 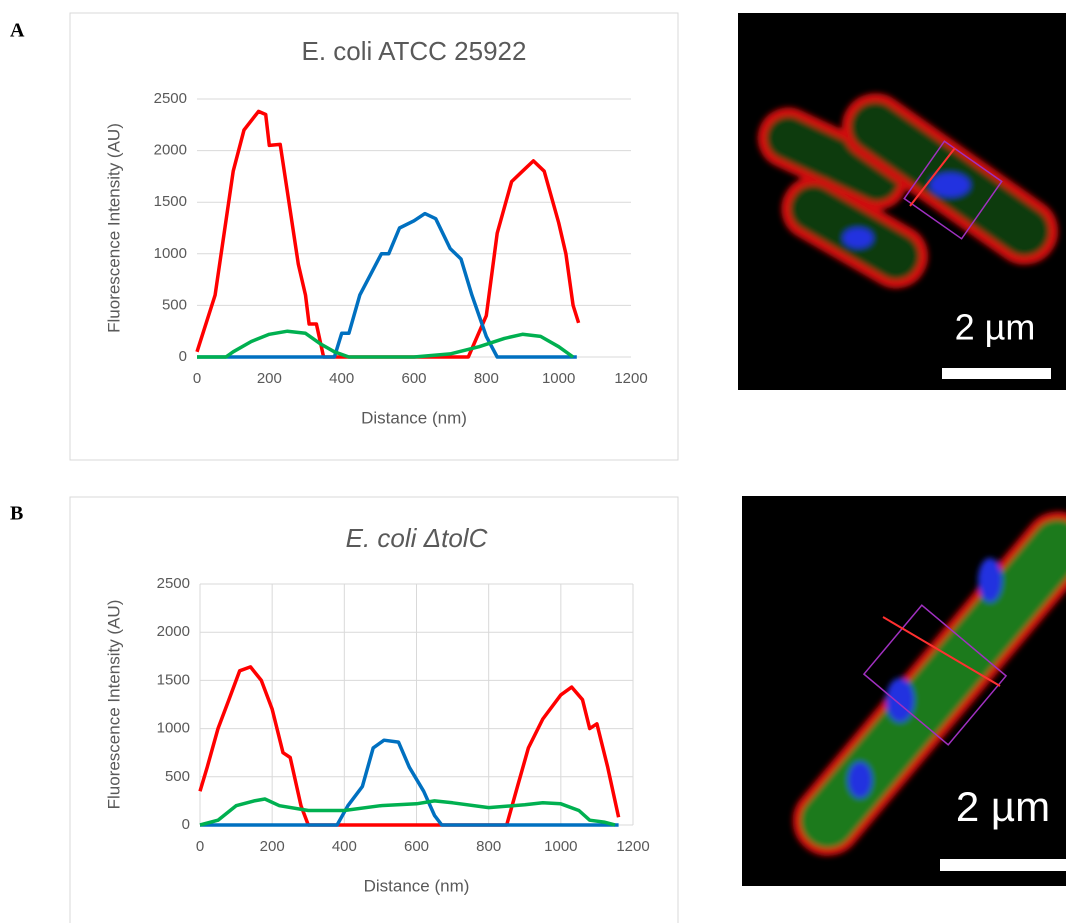 I want to click on panel-label: B, so click(x=16, y=514).